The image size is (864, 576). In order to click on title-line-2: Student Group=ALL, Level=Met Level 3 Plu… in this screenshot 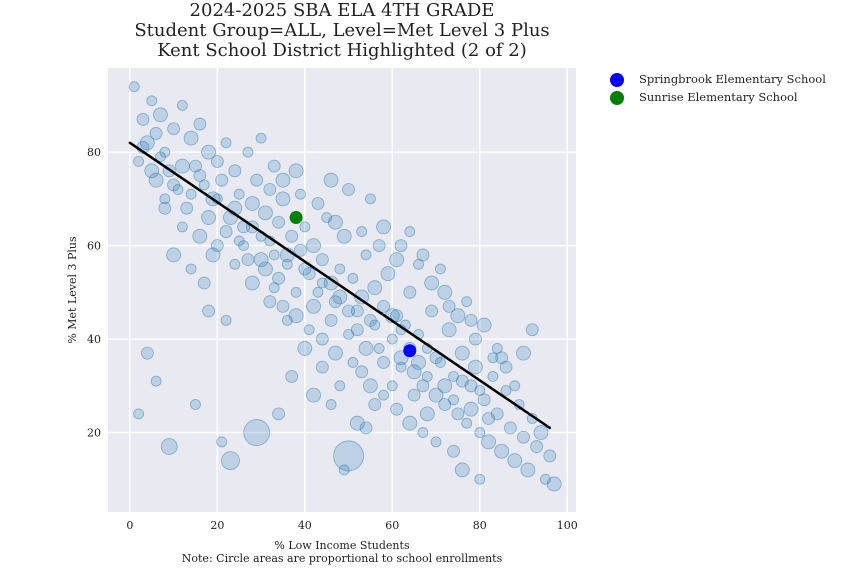, I will do `click(341, 30)`.